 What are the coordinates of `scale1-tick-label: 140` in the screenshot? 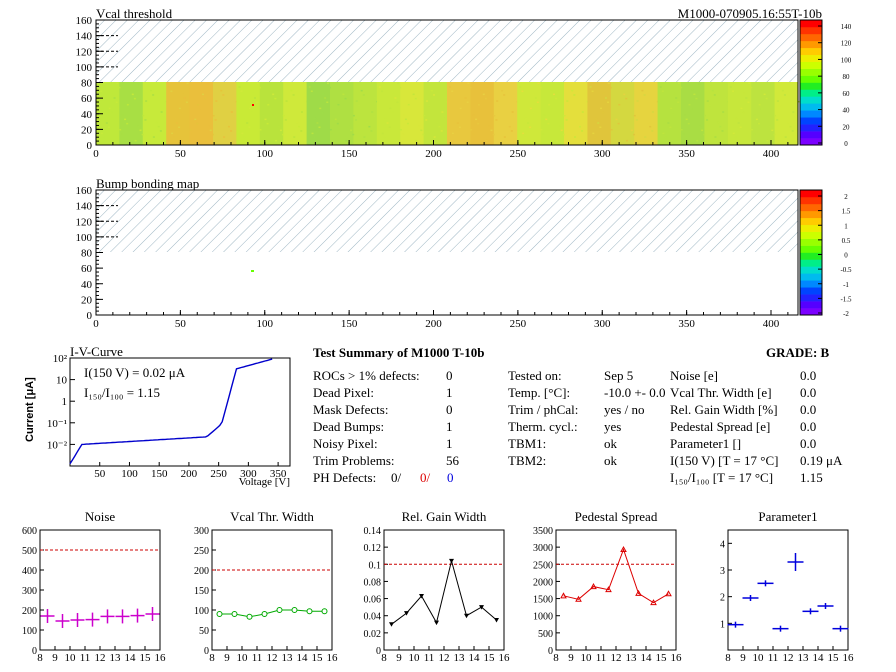 It's located at (846, 27).